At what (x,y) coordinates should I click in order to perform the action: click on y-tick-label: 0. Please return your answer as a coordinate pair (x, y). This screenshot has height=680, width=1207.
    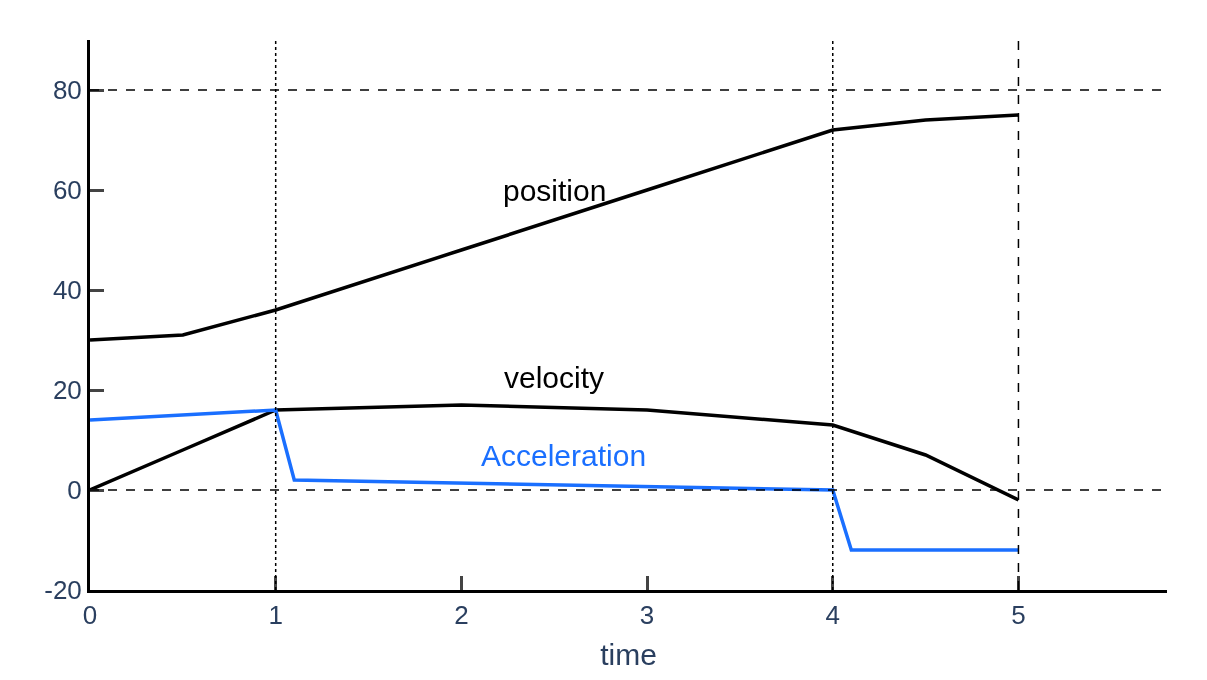
    Looking at the image, I should click on (74, 490).